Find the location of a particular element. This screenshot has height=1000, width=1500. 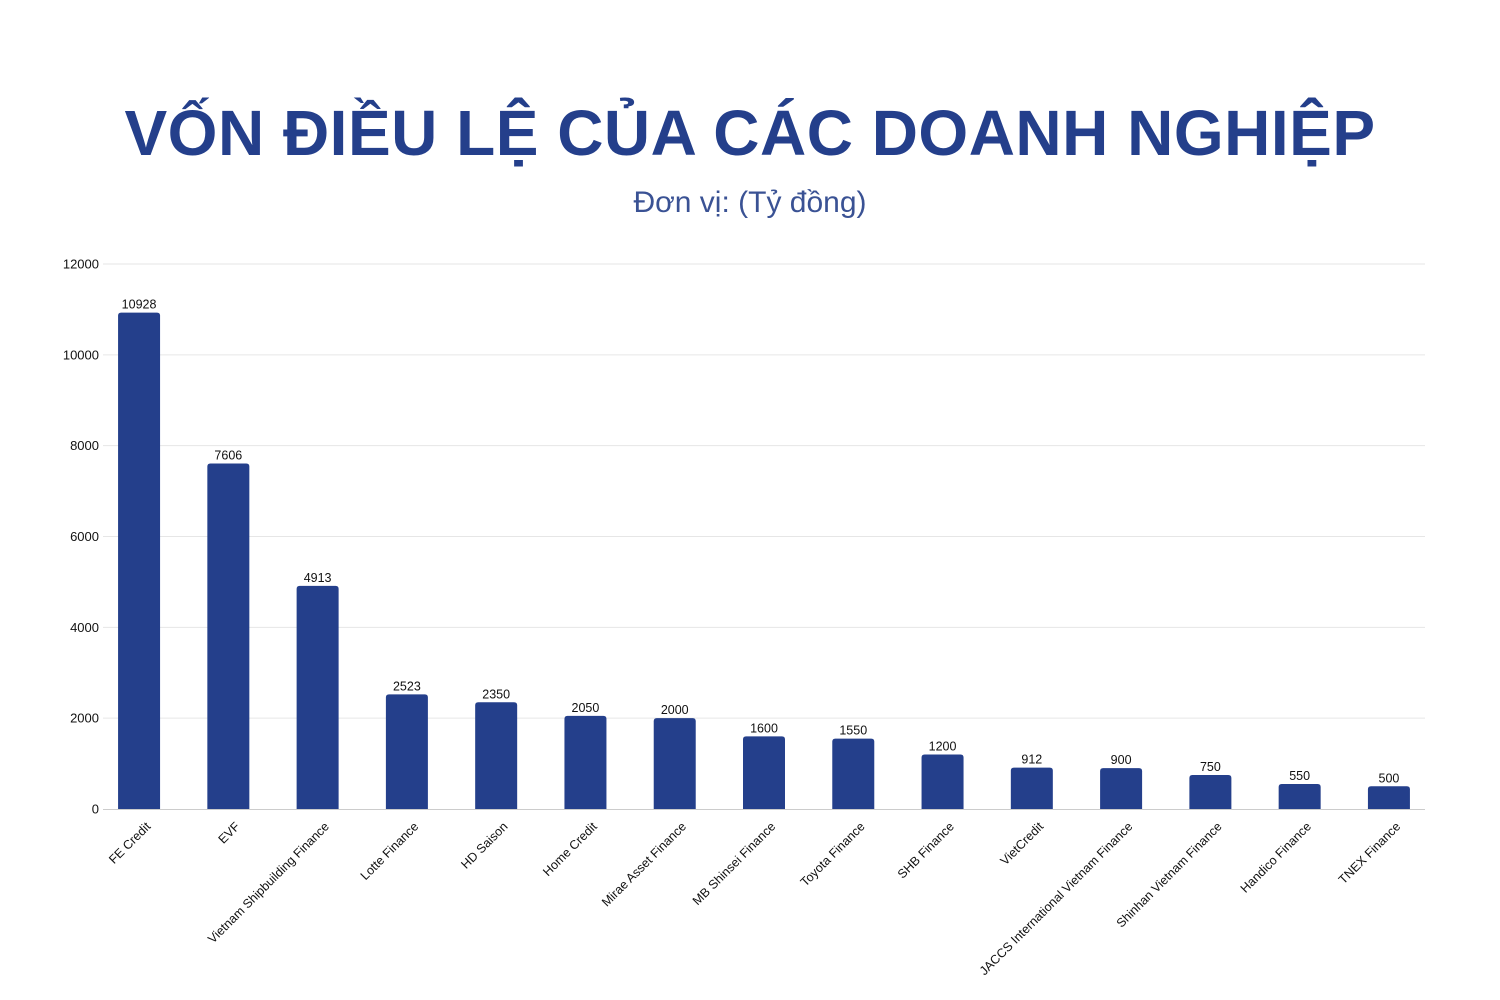

bar-group: 912 is located at coordinates (1031, 781).